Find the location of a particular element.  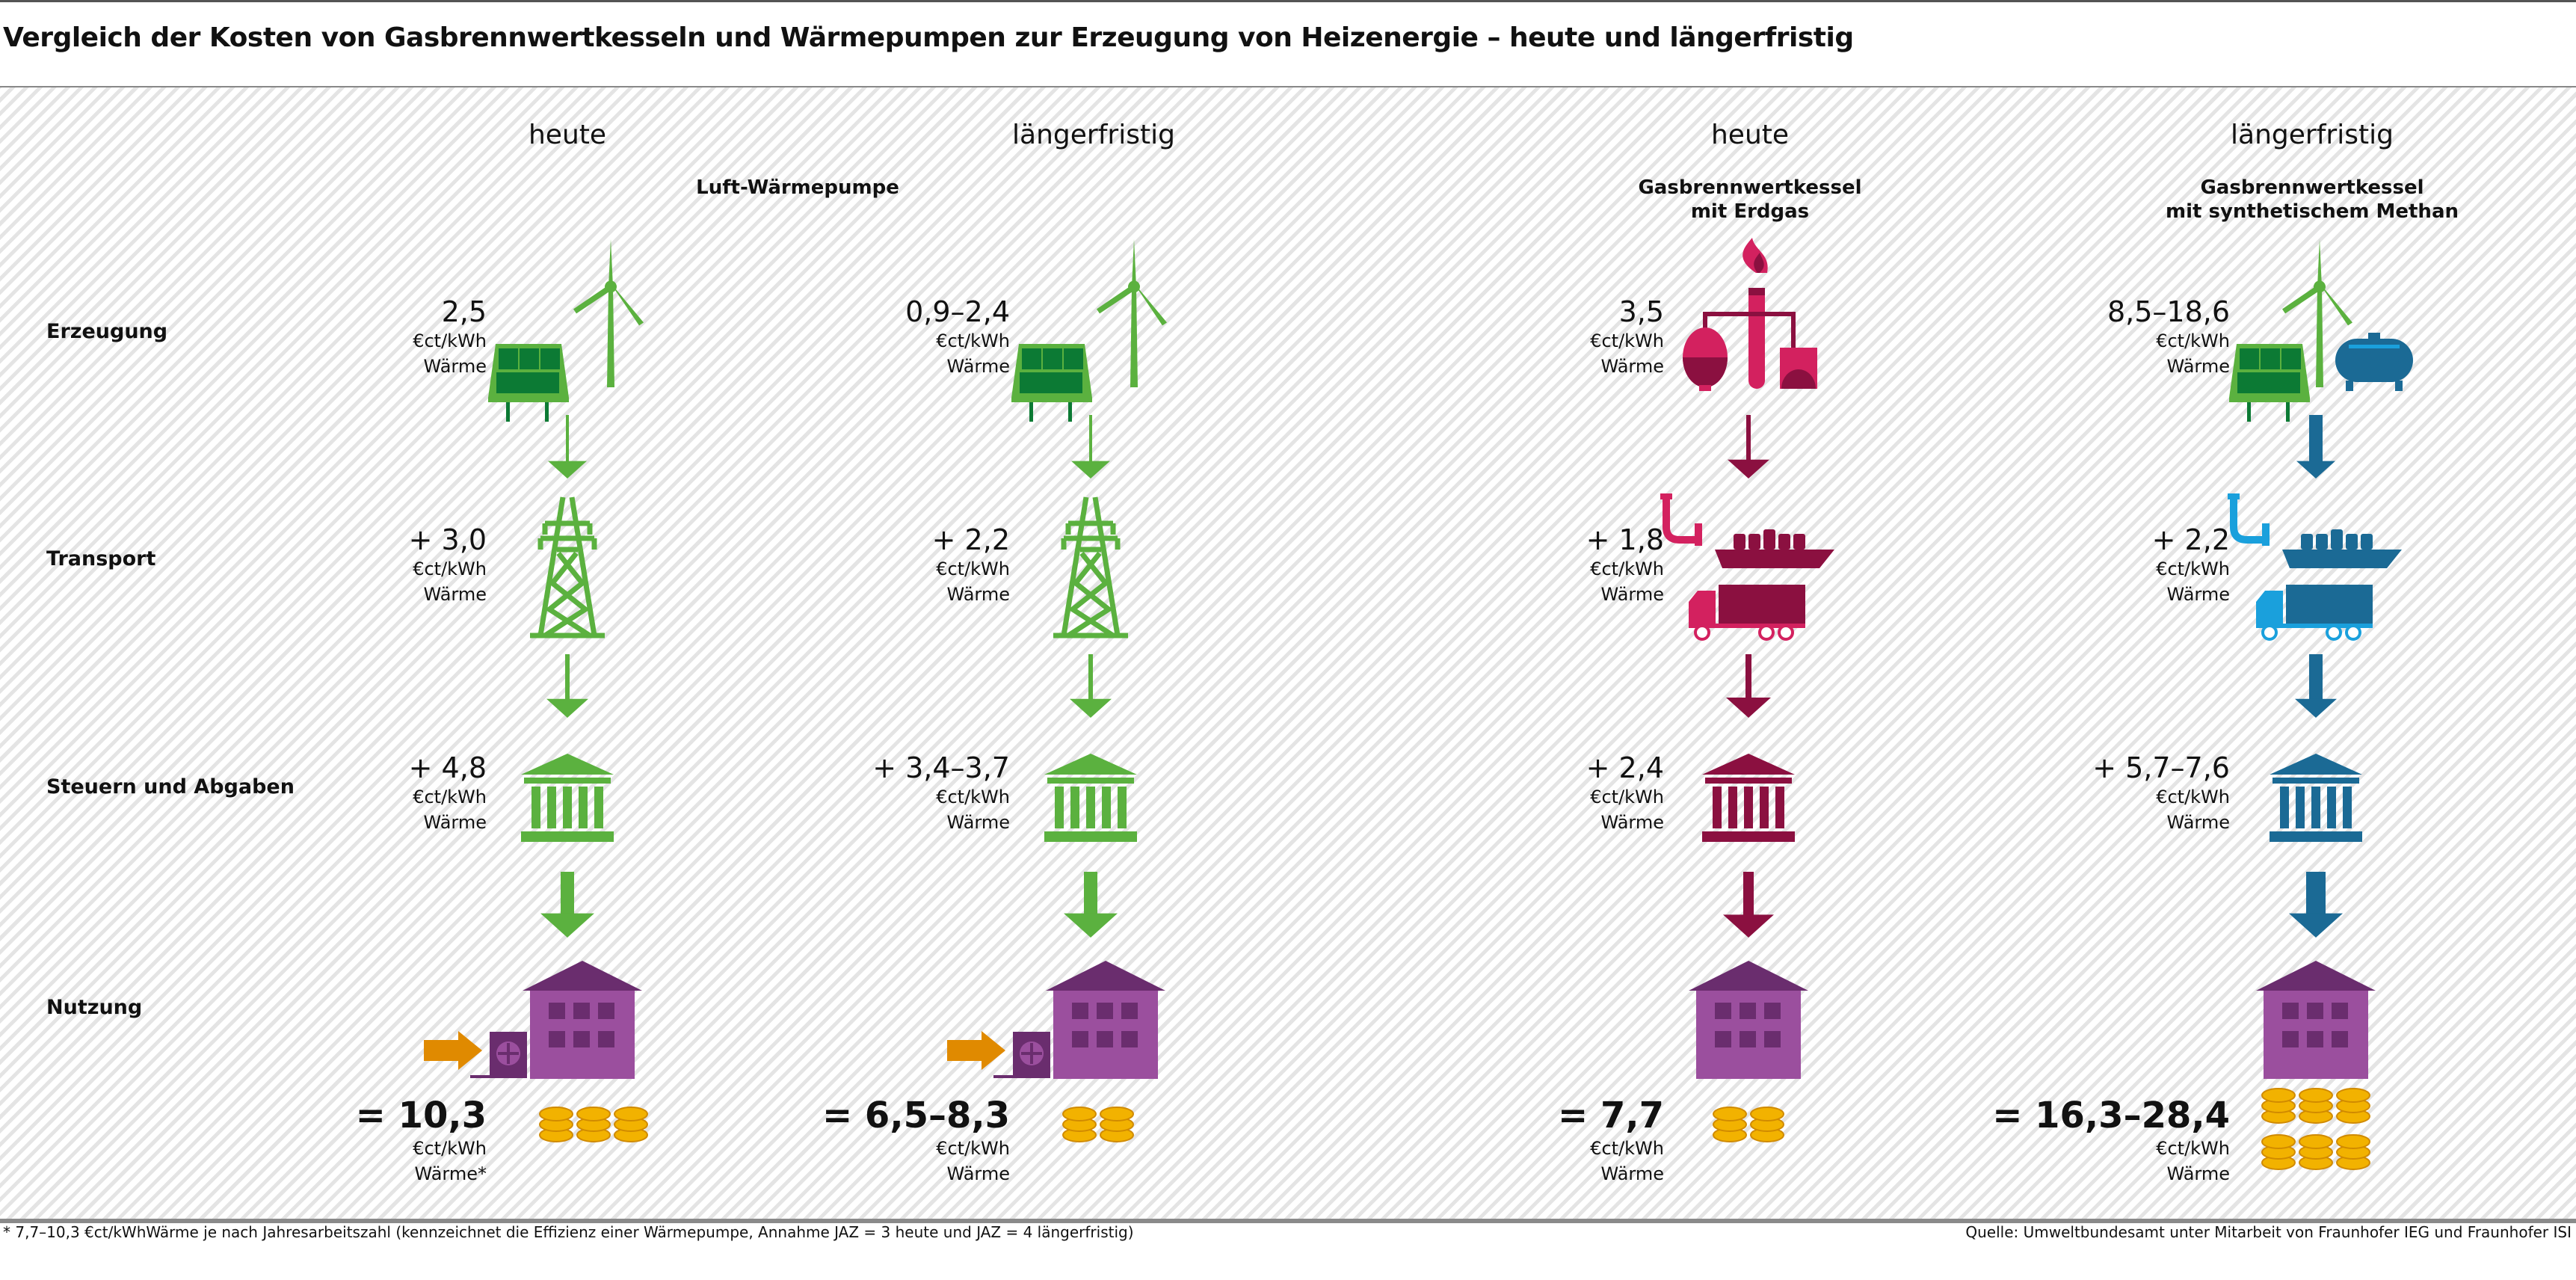

cost-total-col2: = 6,5–8,3 €ct/kWh Wärme is located at coordinates (916, 1141).